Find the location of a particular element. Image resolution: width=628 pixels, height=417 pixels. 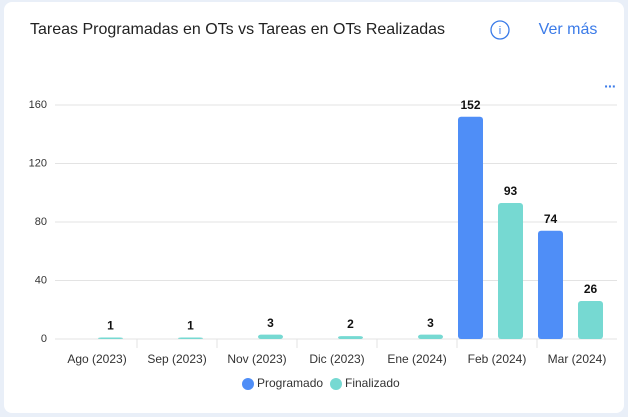

info-icon-glyph: i is located at coordinates (500, 31).